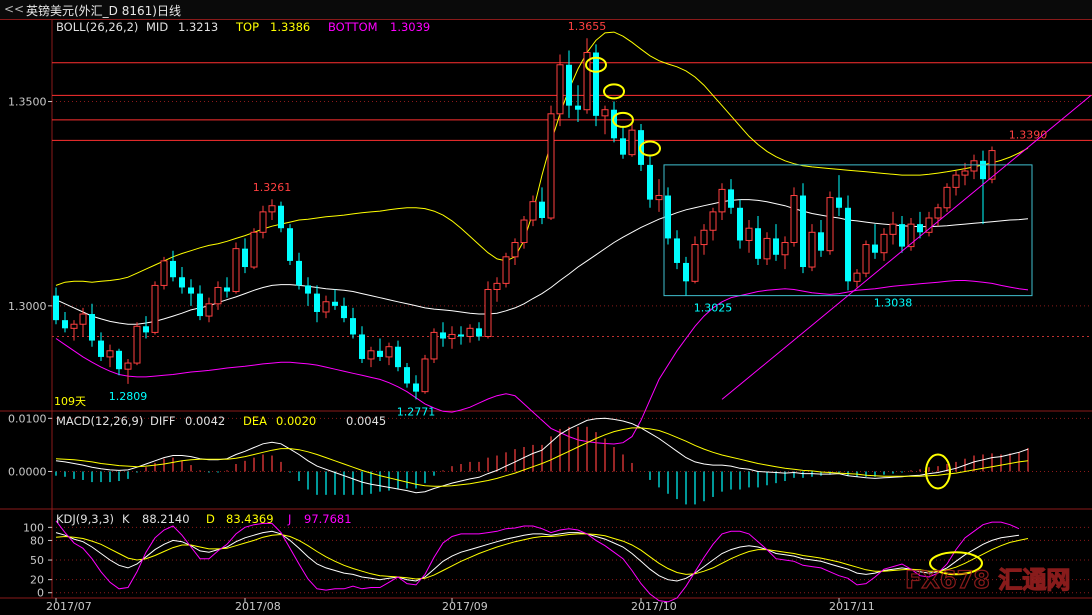 The image size is (1092, 615). I want to click on price-annotation: 1.2771, so click(416, 411).